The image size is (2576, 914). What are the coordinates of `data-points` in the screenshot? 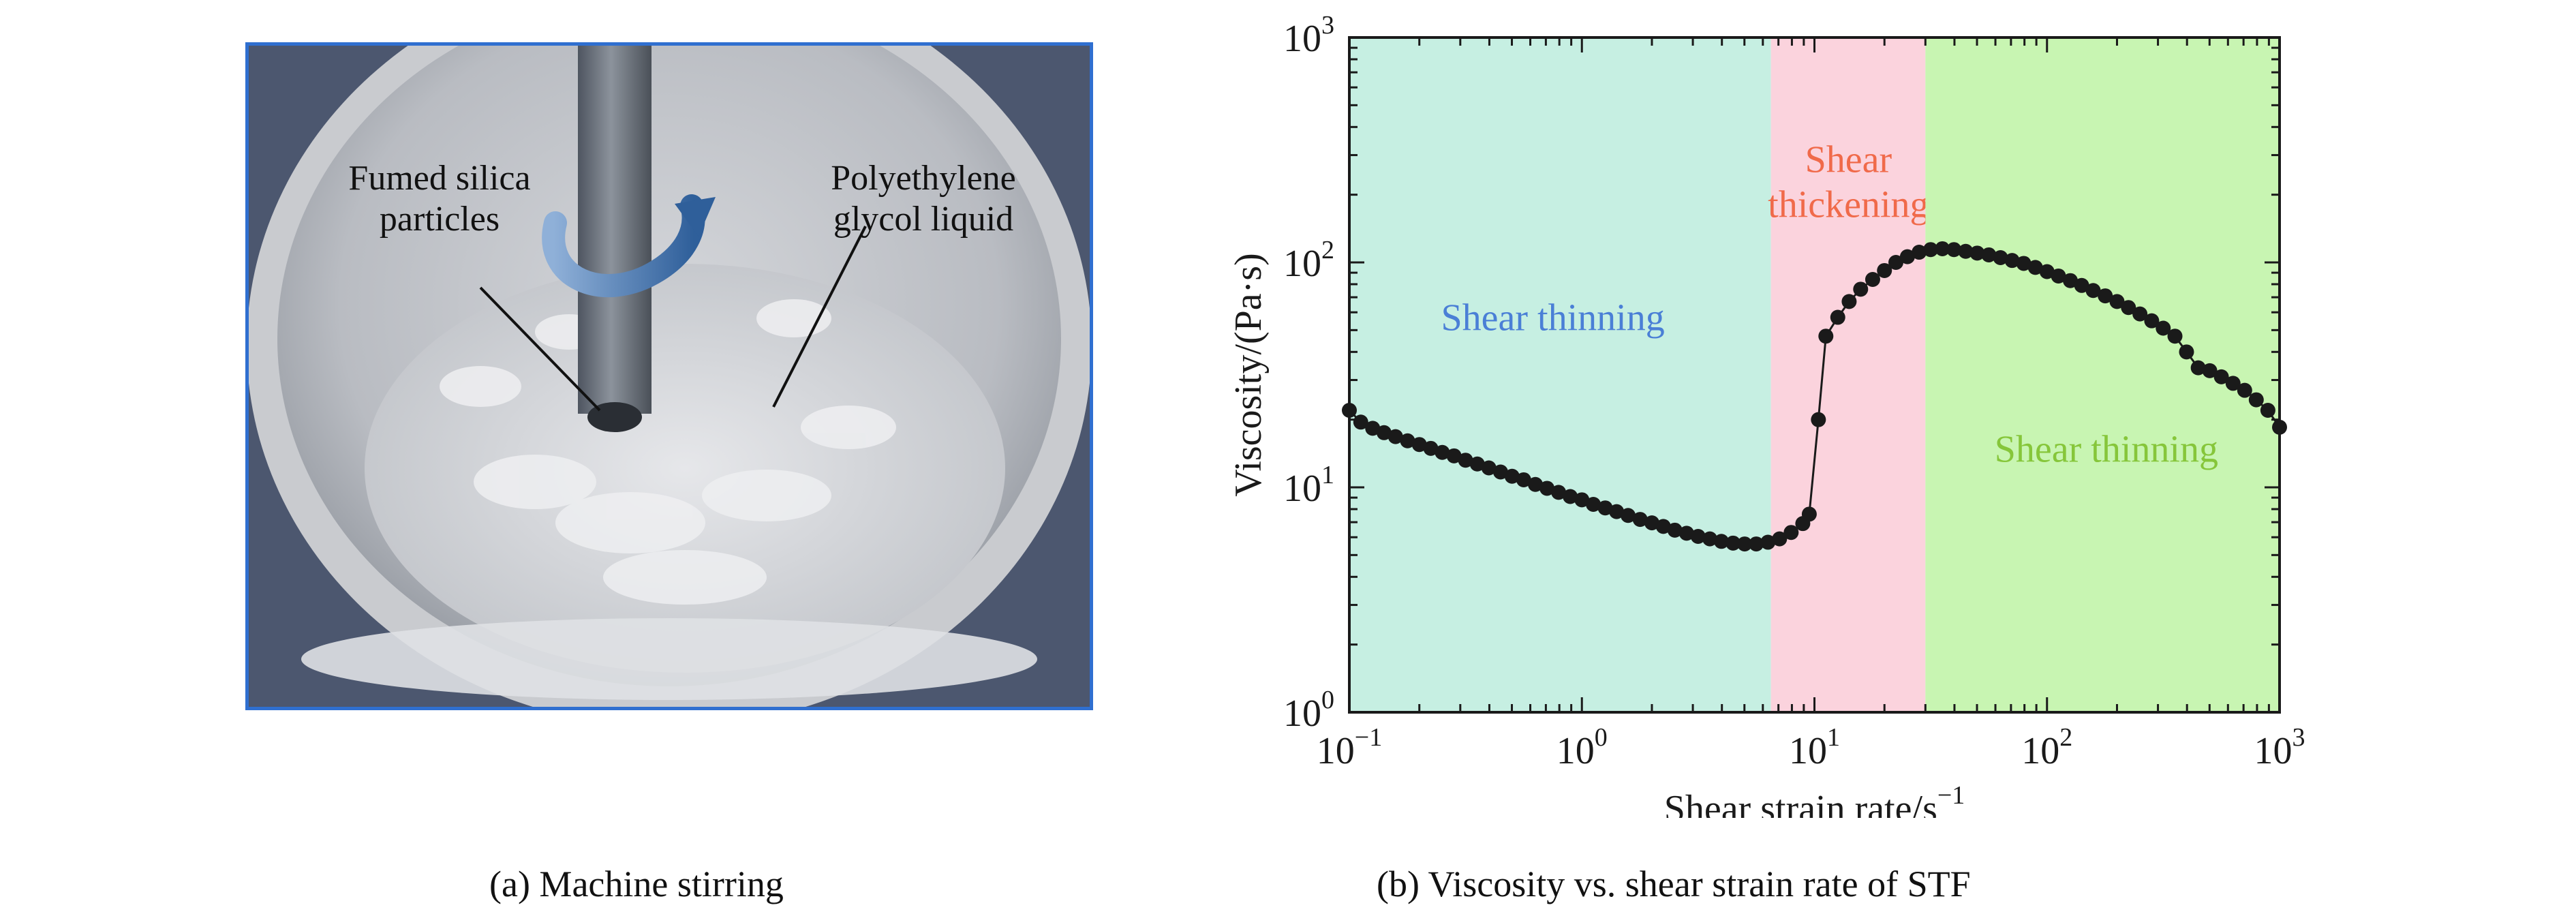 It's located at (1814, 397).